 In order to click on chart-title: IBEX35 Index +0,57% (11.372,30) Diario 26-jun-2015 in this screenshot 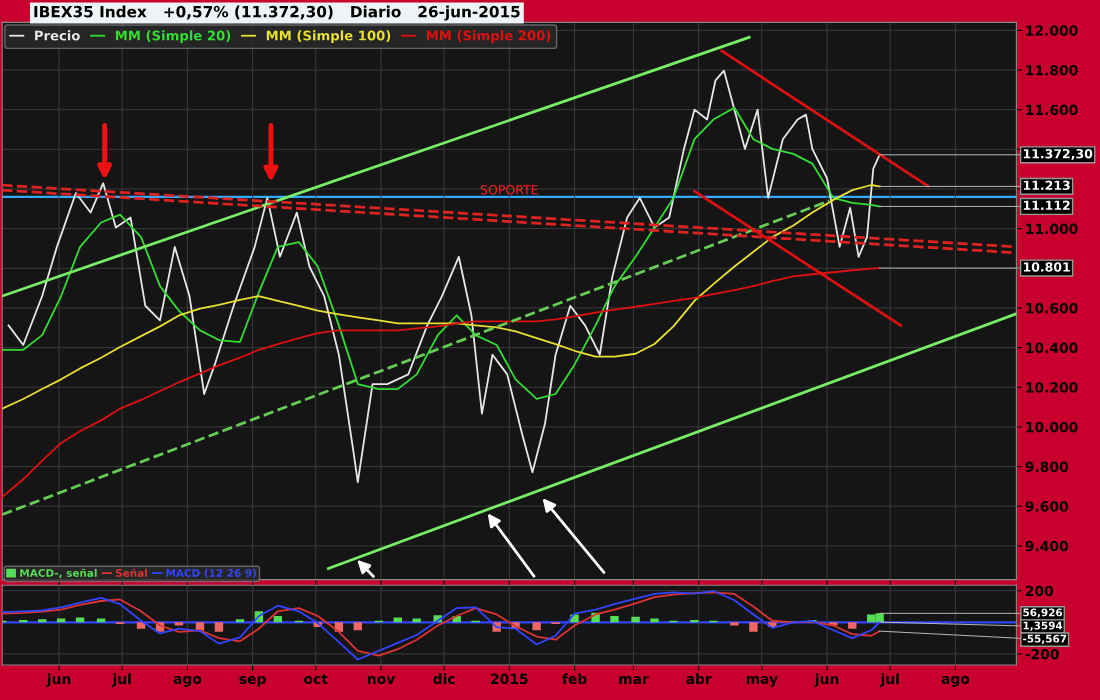, I will do `click(277, 13)`.